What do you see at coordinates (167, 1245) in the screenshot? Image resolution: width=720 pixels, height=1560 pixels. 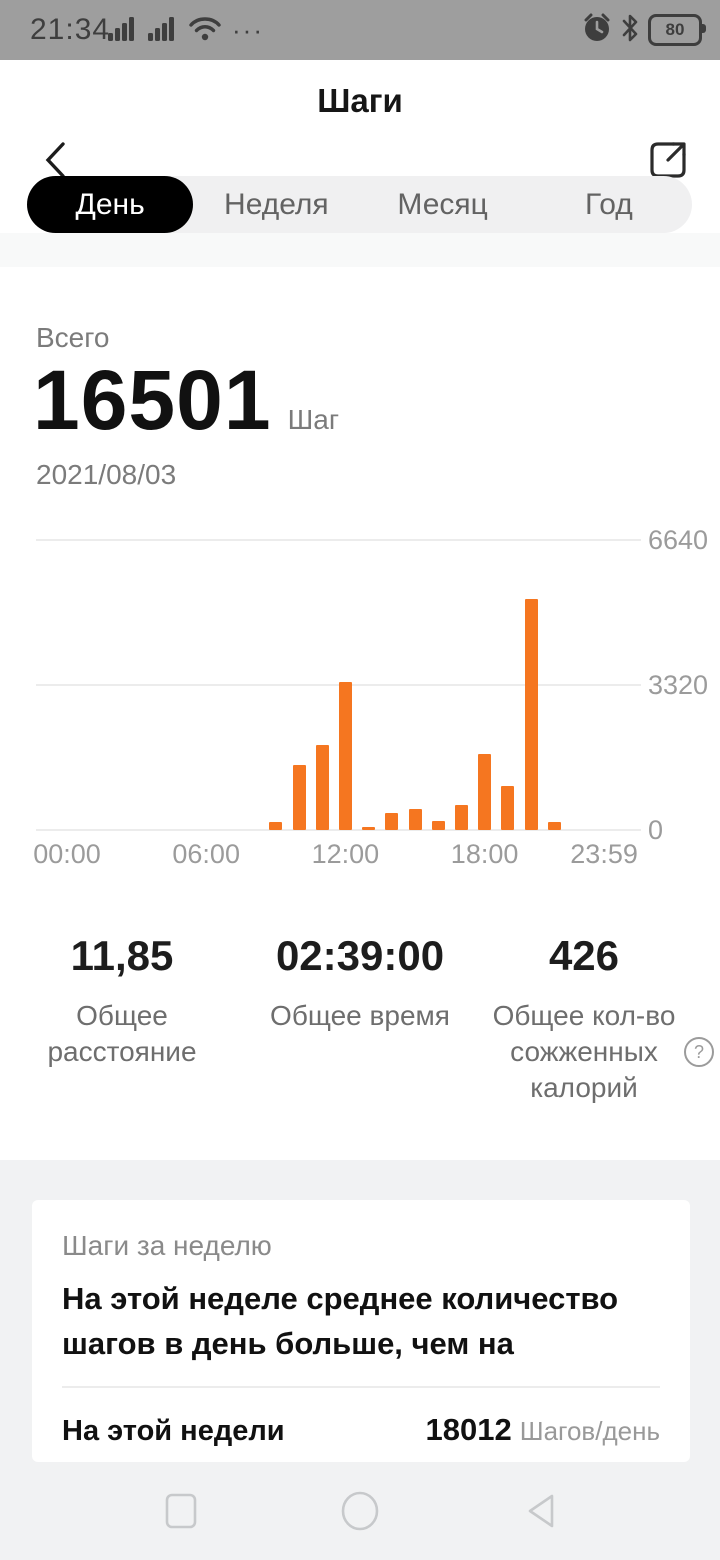 I see `weekly-section-label: Шаги за неделю` at bounding box center [167, 1245].